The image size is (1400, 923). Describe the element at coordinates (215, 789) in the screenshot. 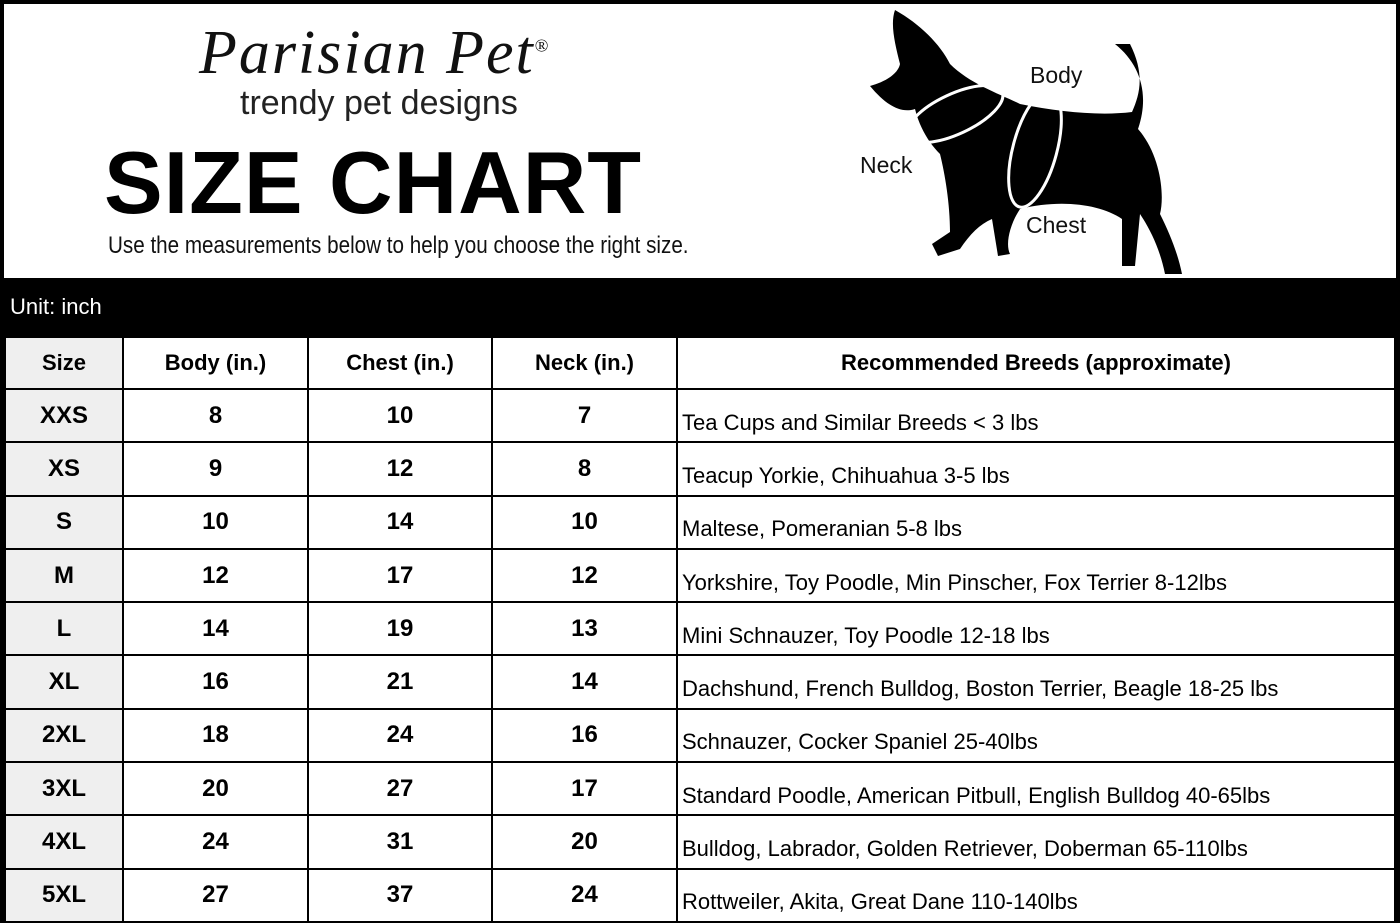

I see `cell-body: 20` at that location.